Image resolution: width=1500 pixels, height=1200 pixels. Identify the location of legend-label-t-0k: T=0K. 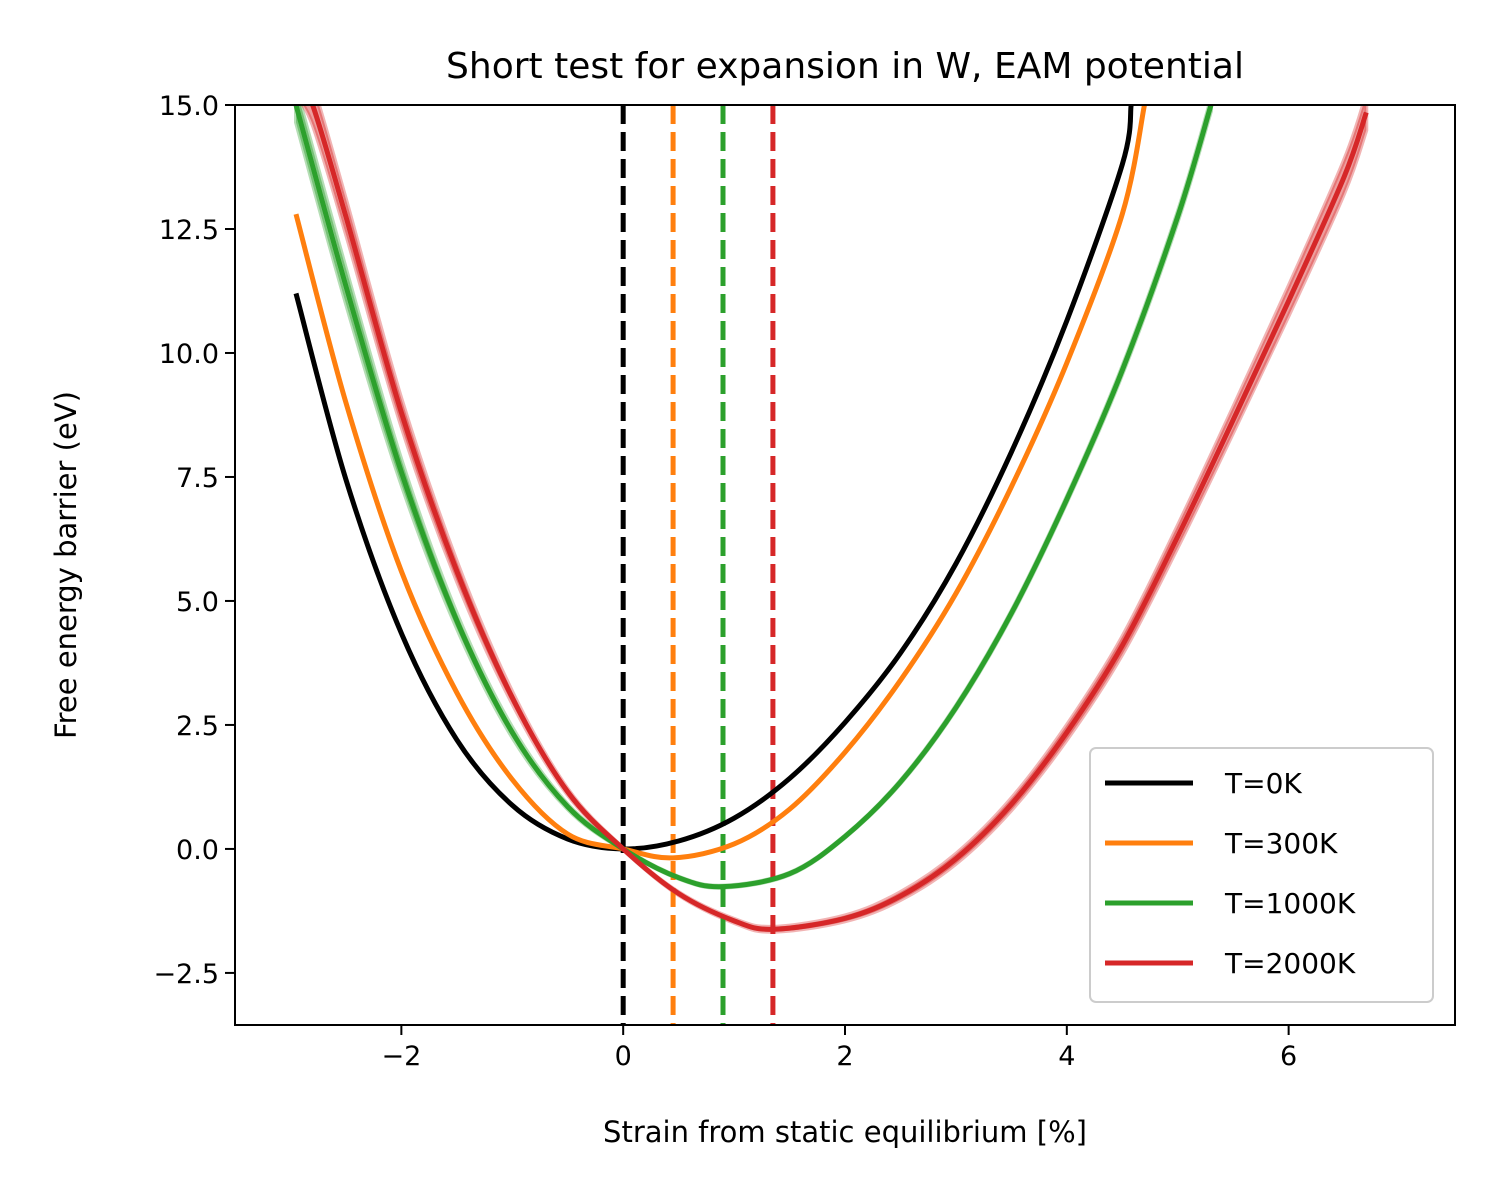
(1263, 783).